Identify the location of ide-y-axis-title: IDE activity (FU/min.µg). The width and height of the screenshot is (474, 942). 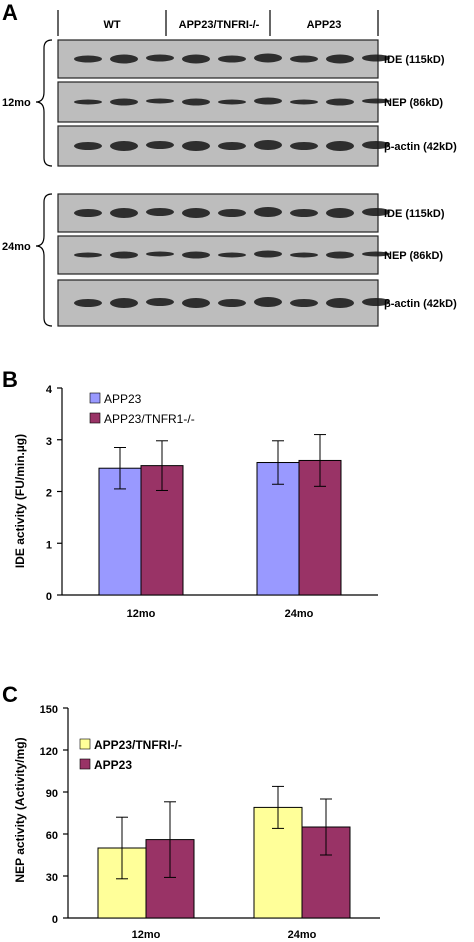
(20, 501).